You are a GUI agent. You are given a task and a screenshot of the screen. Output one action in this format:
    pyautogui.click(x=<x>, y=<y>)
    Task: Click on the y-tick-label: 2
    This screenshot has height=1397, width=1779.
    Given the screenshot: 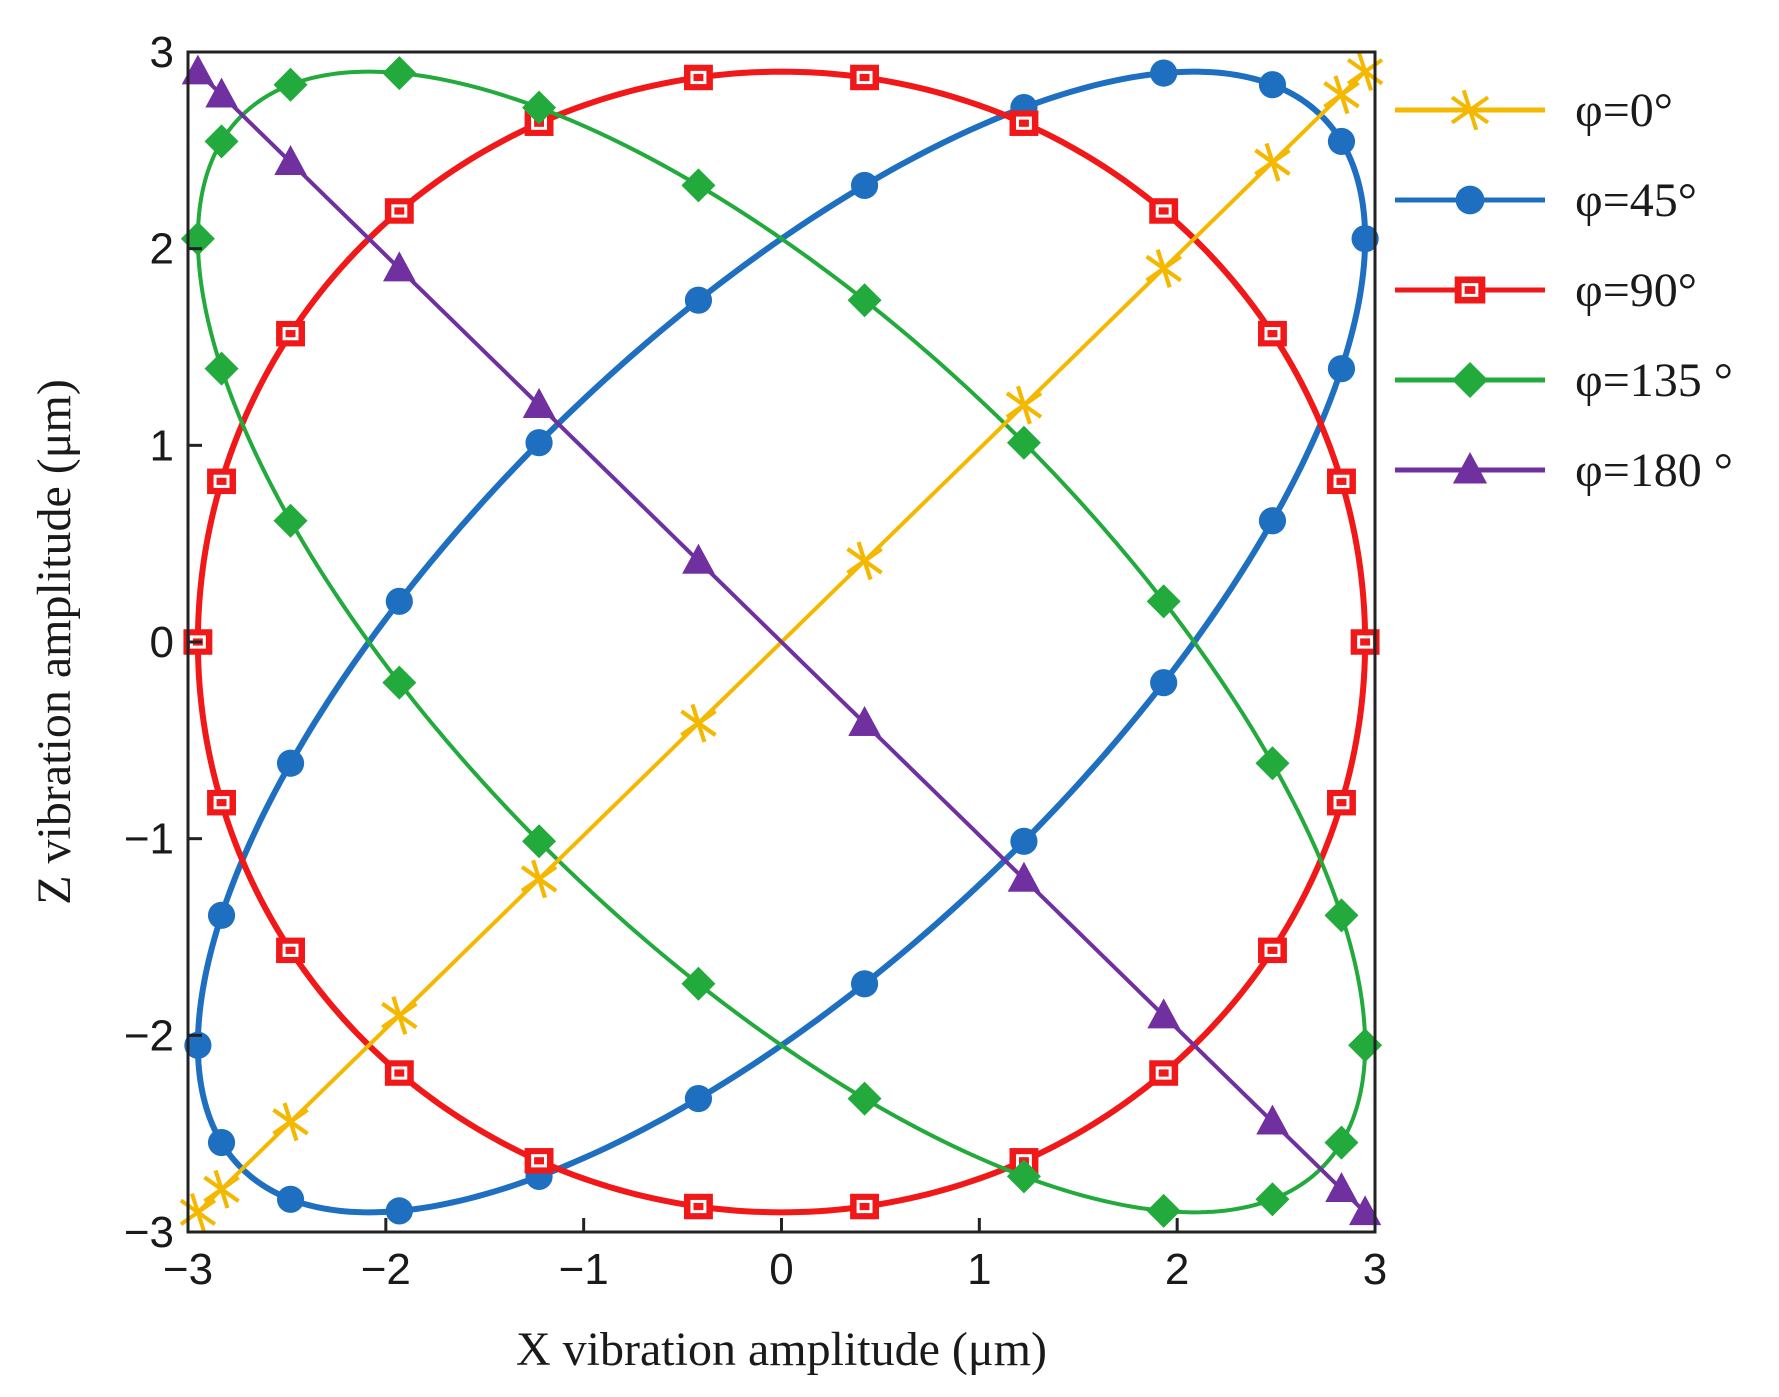 What is the action you would take?
    pyautogui.click(x=162, y=249)
    